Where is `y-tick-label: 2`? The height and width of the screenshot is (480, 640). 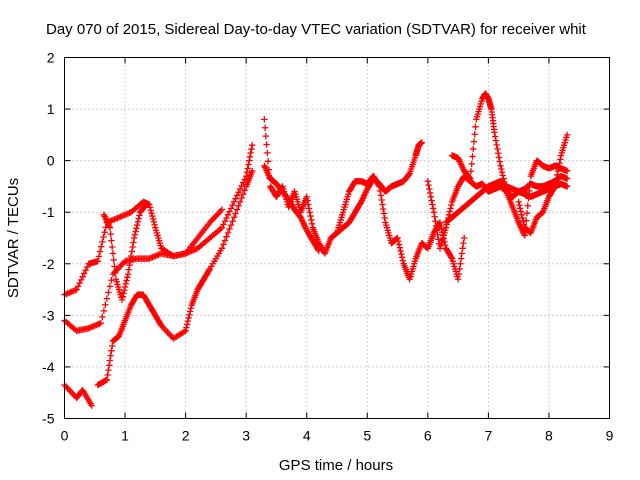 y-tick-label: 2 is located at coordinates (51, 58).